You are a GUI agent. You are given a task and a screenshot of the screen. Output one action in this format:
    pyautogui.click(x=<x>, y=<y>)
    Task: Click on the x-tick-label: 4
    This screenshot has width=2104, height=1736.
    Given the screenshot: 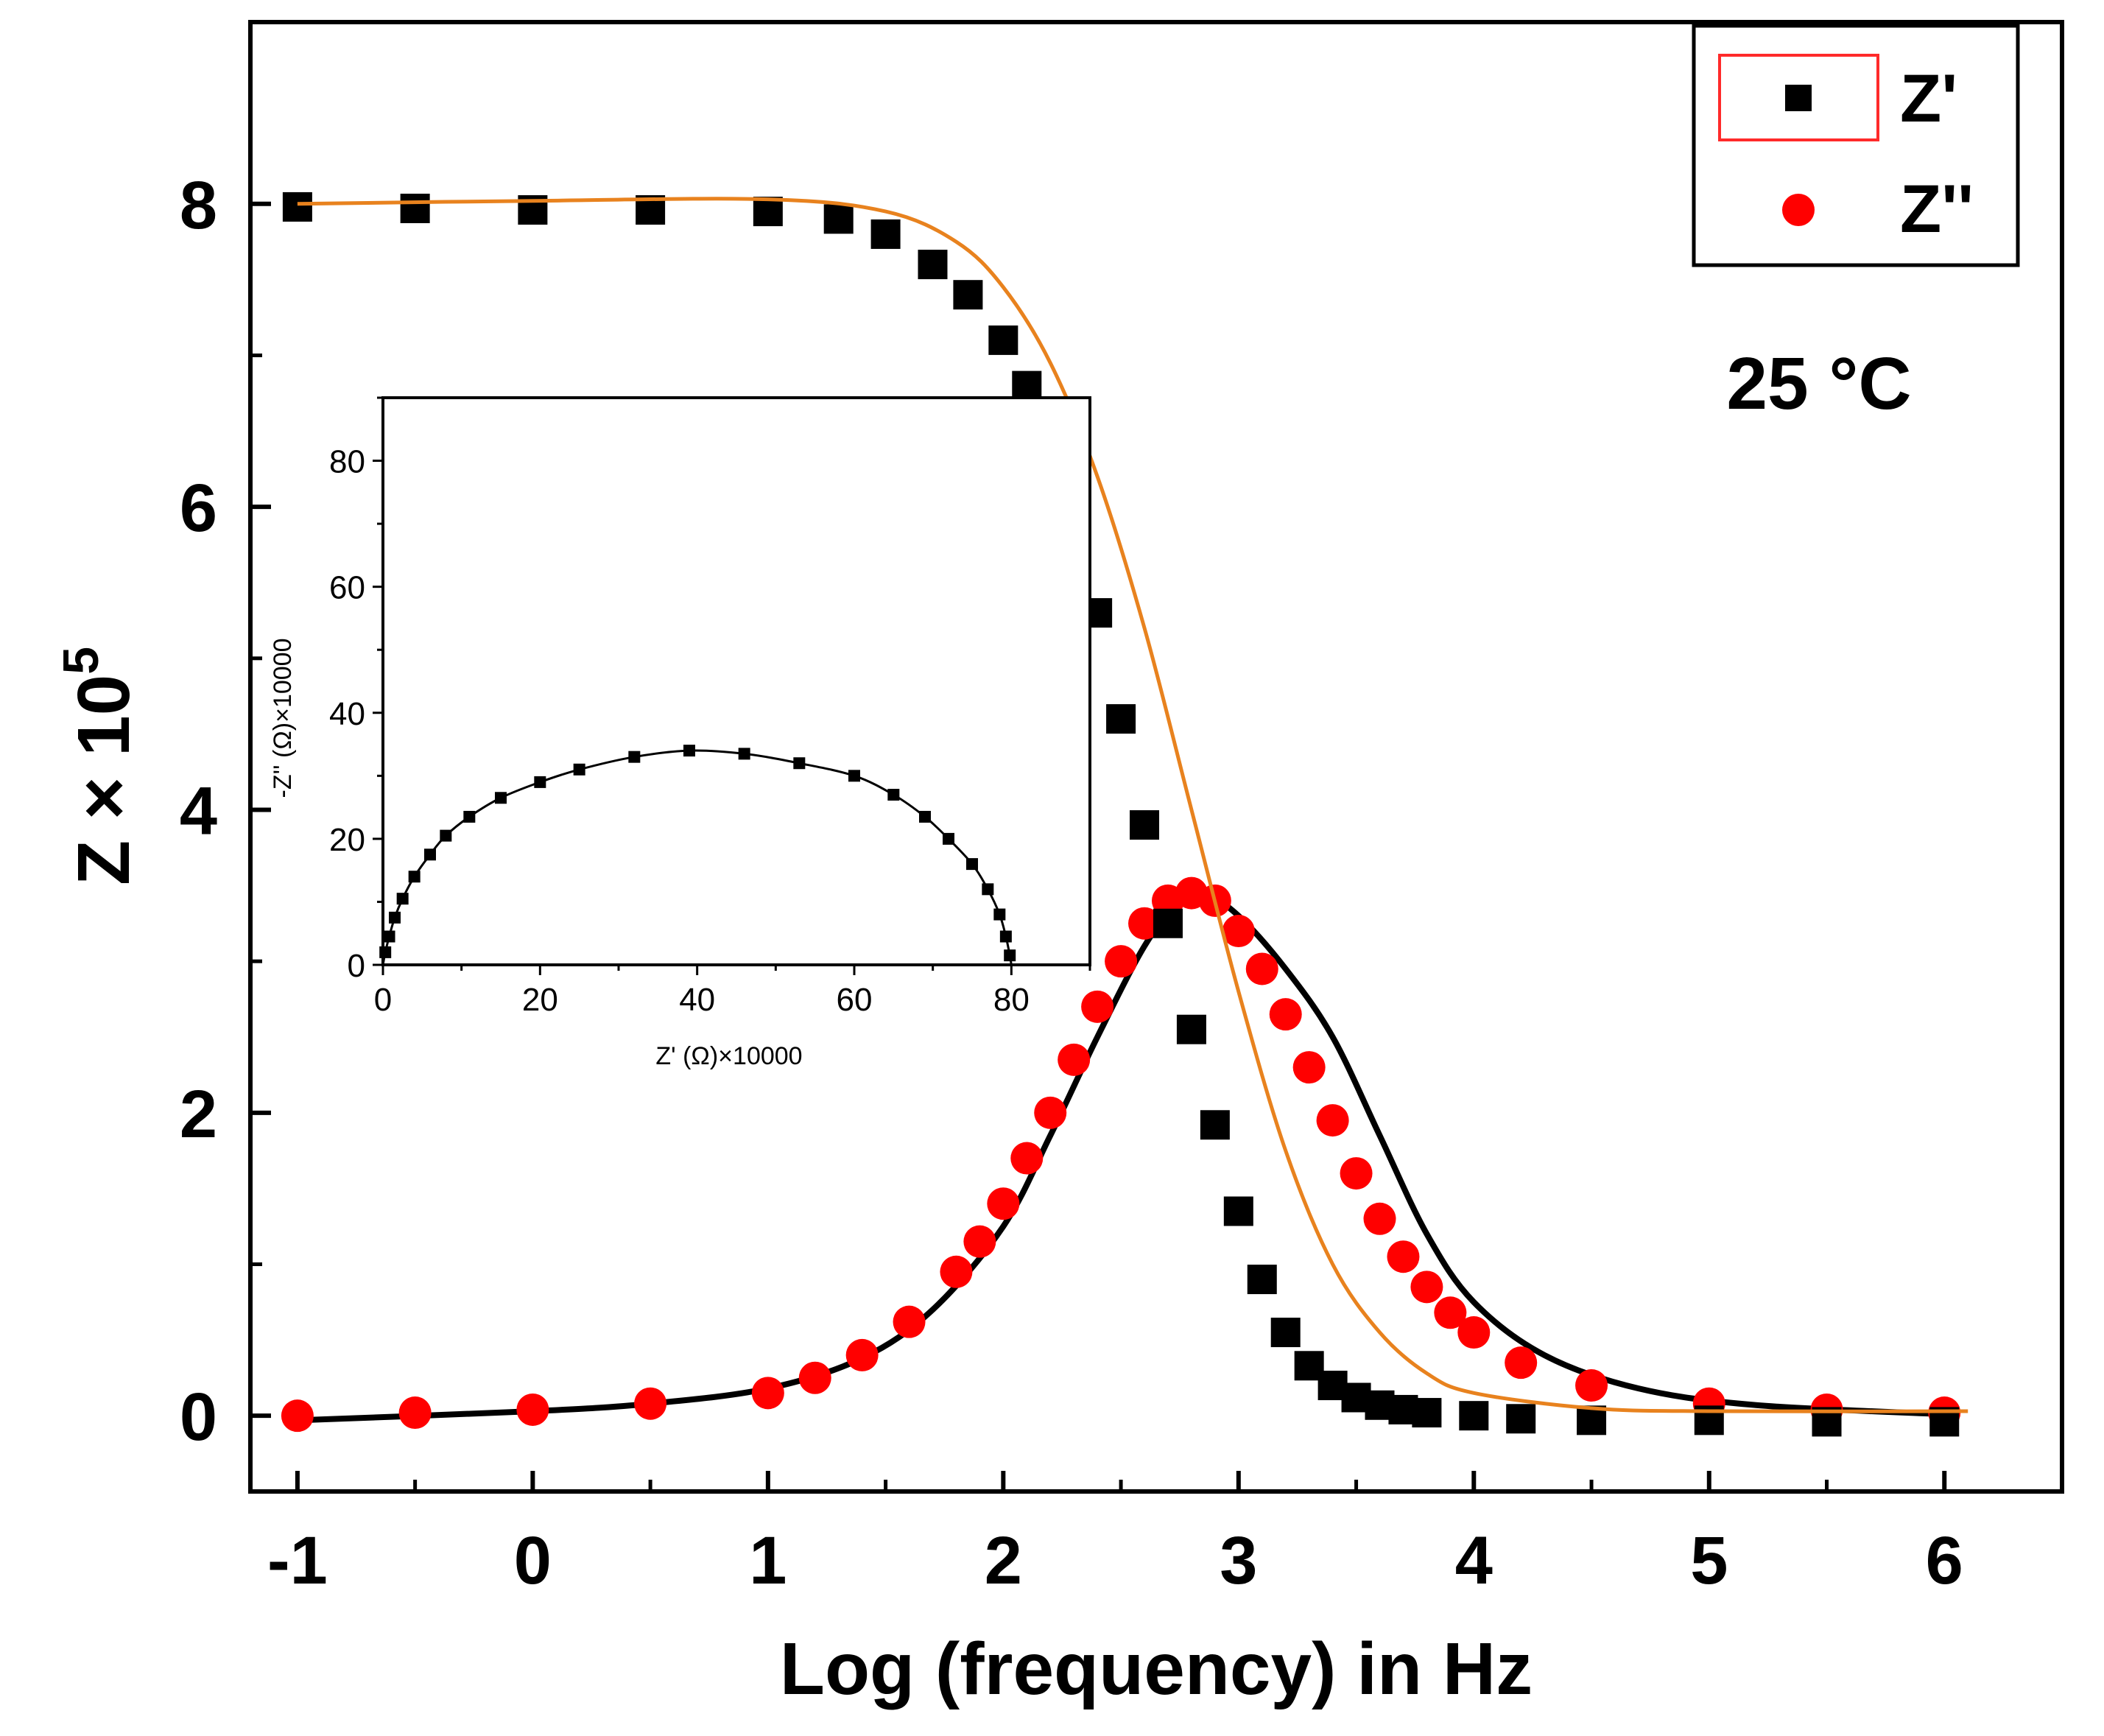 What is the action you would take?
    pyautogui.click(x=1474, y=1560)
    